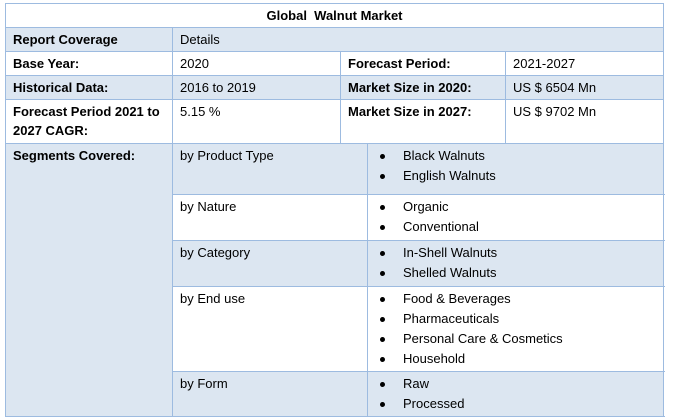 This screenshot has width=680, height=417. I want to click on label-cell: Forecast Period:, so click(423, 63).